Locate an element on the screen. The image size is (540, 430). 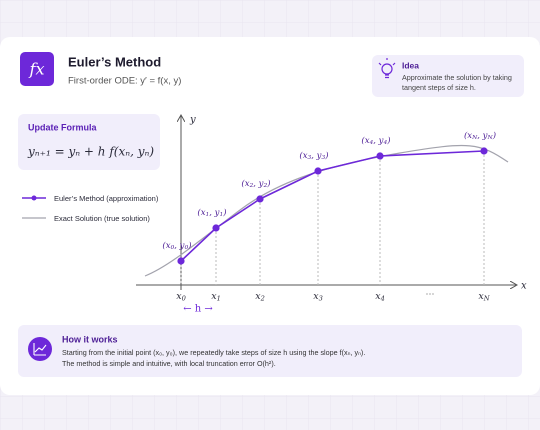
formula: yₙ₊₁ = yₙ + h f(xₙ, yₙ) is located at coordinates (90, 152).